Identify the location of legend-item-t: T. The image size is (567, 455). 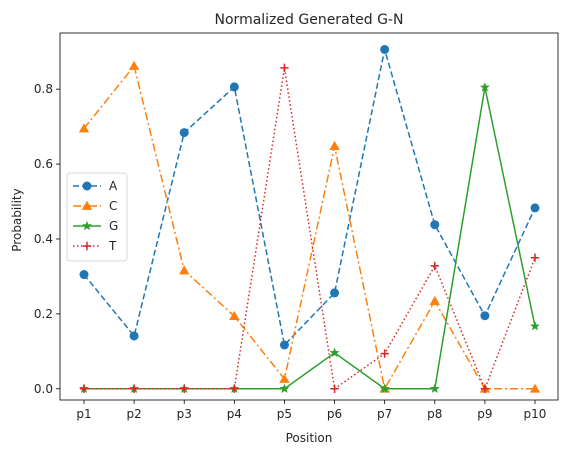
(95, 246).